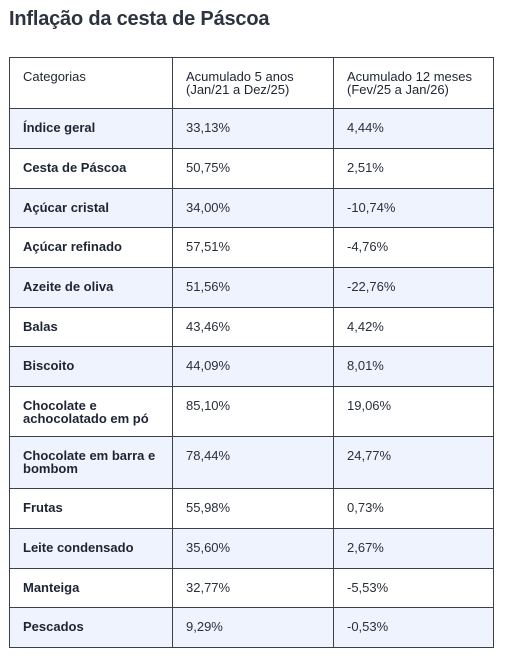 The width and height of the screenshot is (512, 661). Describe the element at coordinates (91, 462) in the screenshot. I see `cell-categoria: Chocolate em barra e bombom` at that location.